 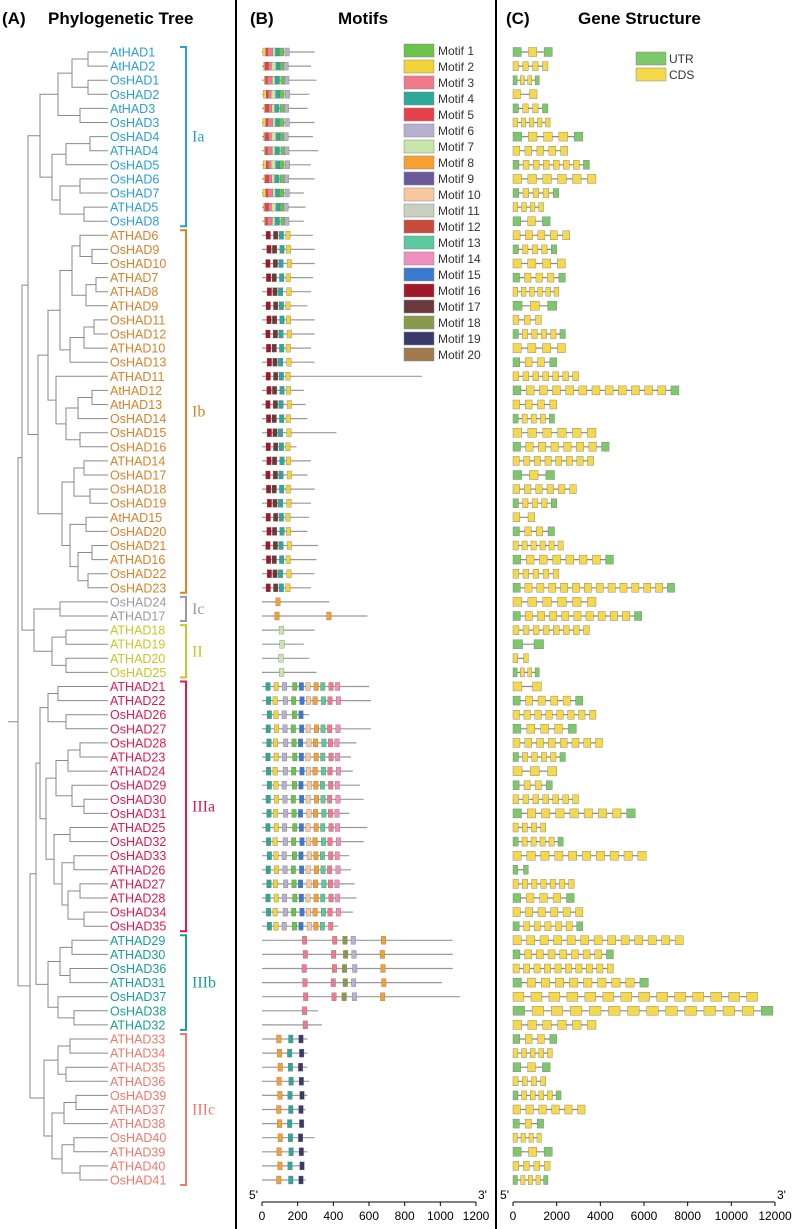 What do you see at coordinates (137, 772) in the screenshot?
I see `gene-label: ATHAD24` at bounding box center [137, 772].